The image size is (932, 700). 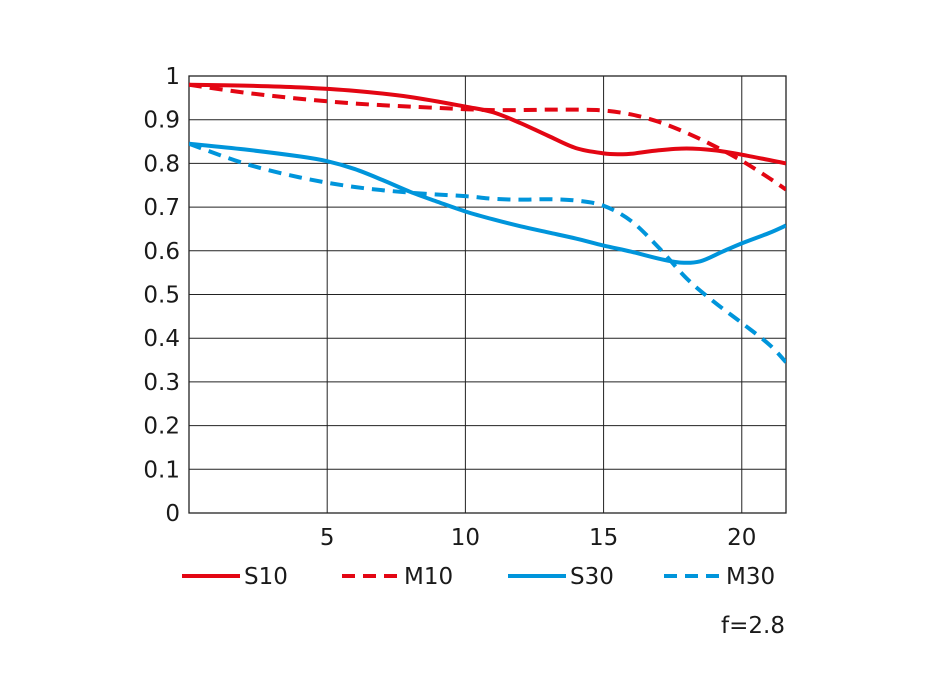 I want to click on y-tick-label: 0.4, so click(x=161, y=339).